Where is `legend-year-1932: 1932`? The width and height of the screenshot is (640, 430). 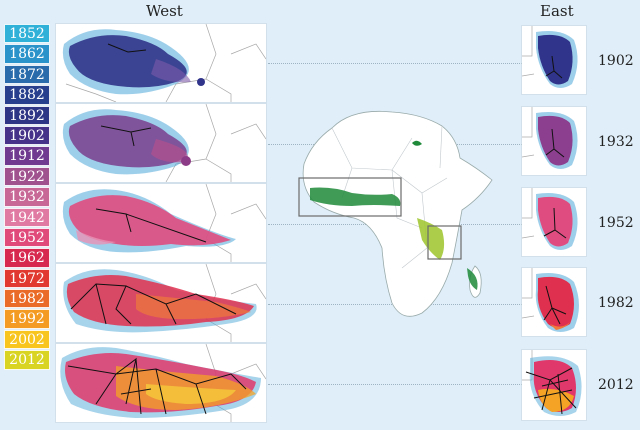 legend-year-1932: 1932 is located at coordinates (27, 197).